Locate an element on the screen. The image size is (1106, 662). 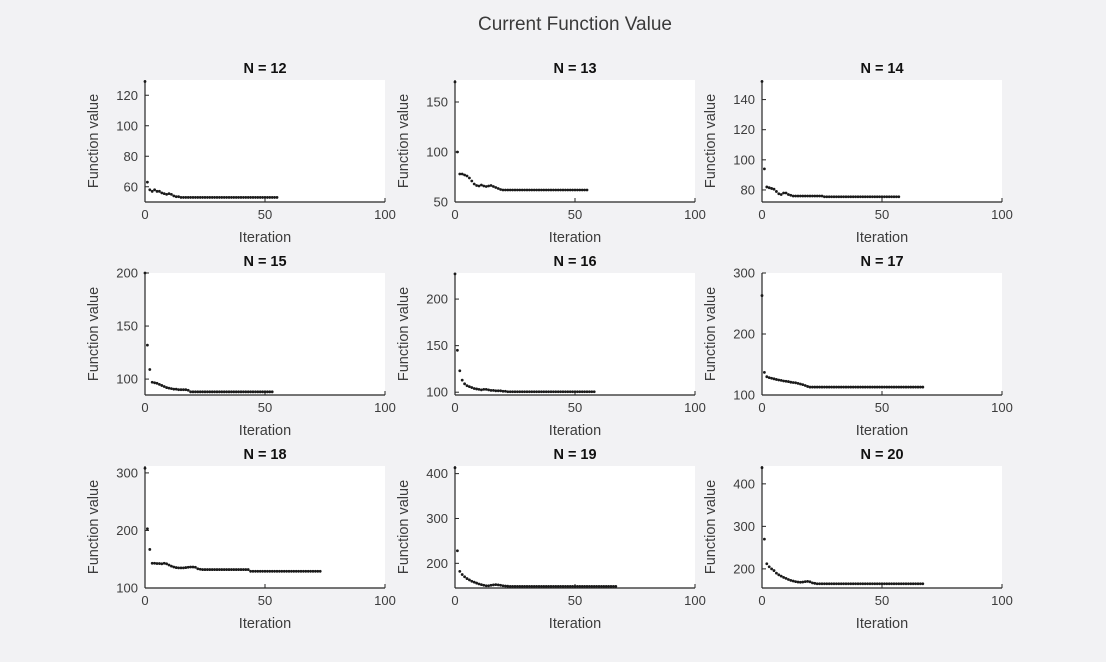
figure-title: Current Function Value is located at coordinates (575, 24).